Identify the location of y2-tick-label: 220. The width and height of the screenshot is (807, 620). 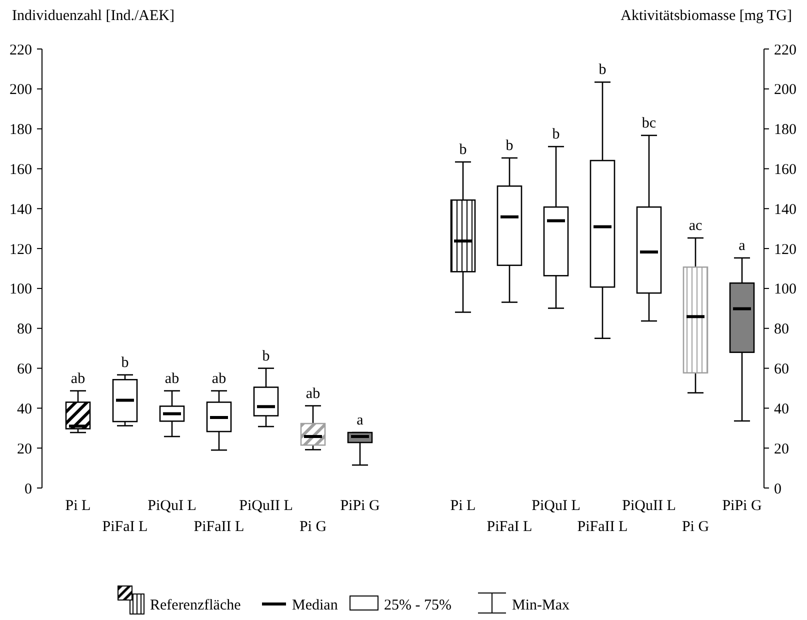
(785, 50).